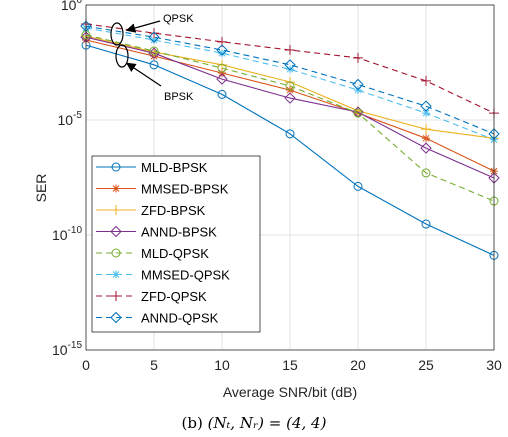  What do you see at coordinates (174, 167) in the screenshot?
I see `legend-label: MLD-BPSK` at bounding box center [174, 167].